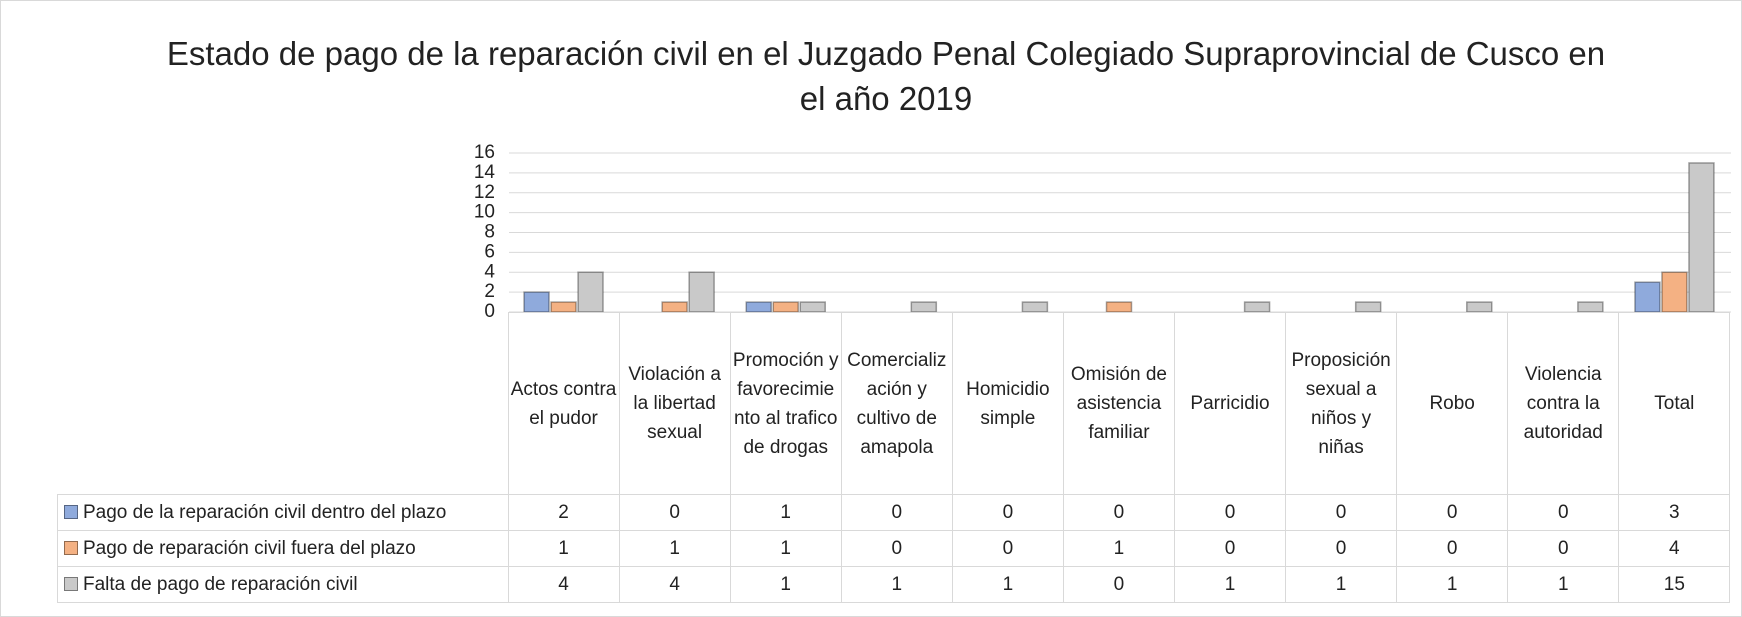 The height and width of the screenshot is (617, 1742). What do you see at coordinates (674, 403) in the screenshot?
I see `category-label: Violación a la libertad sexual` at bounding box center [674, 403].